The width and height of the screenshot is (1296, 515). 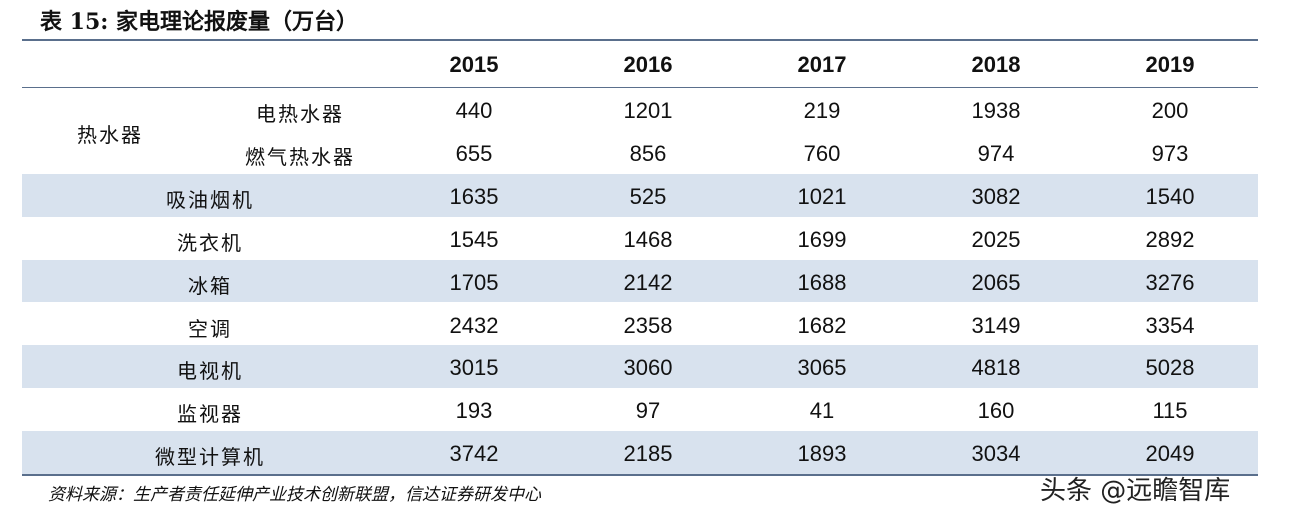 I want to click on cell-value: 41, so click(x=822, y=411).